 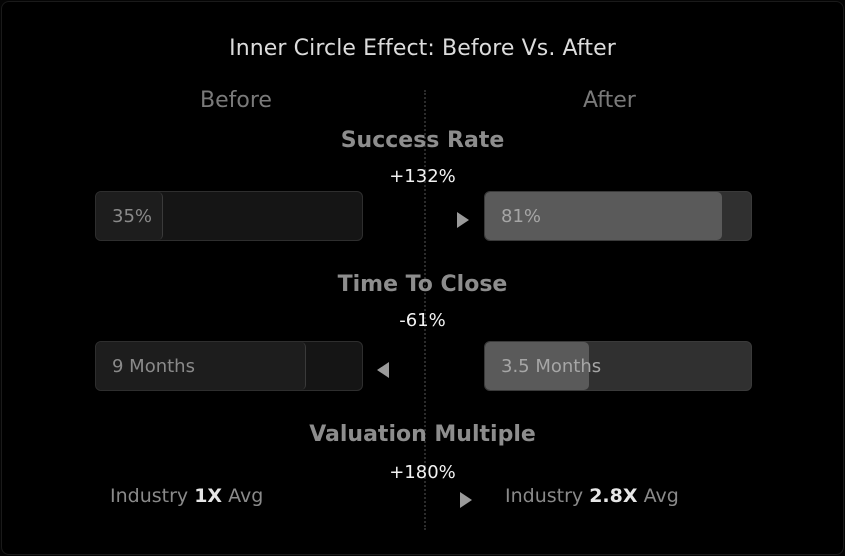 What do you see at coordinates (208, 496) in the screenshot?
I see `valuation-before-multiple: 1X` at bounding box center [208, 496].